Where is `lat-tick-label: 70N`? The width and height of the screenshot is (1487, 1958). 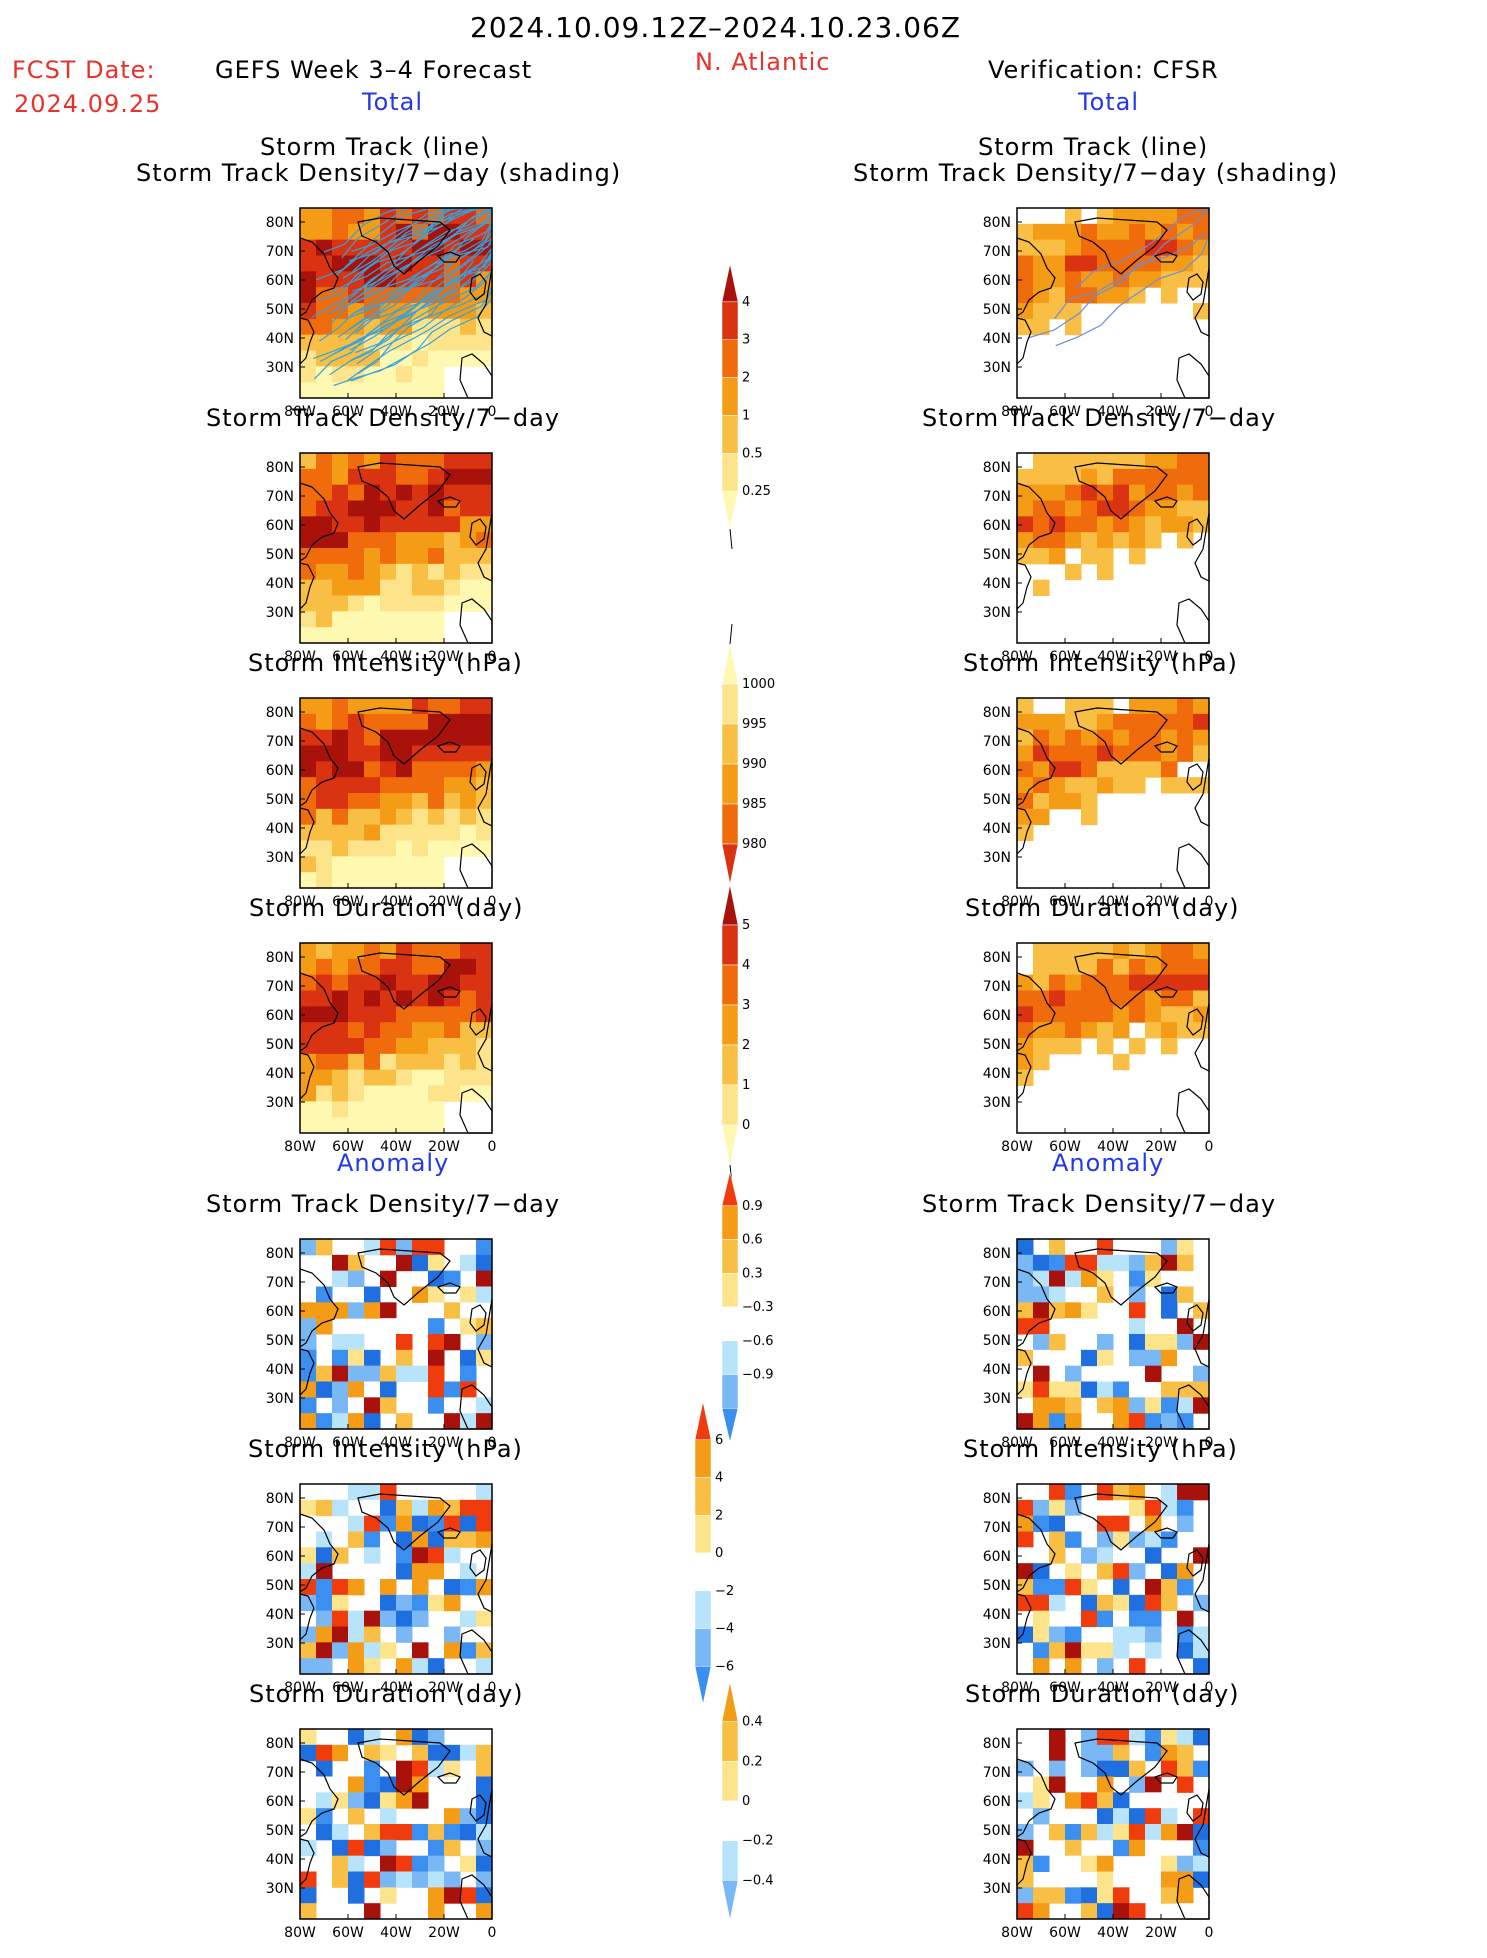 lat-tick-label: 70N is located at coordinates (997, 497).